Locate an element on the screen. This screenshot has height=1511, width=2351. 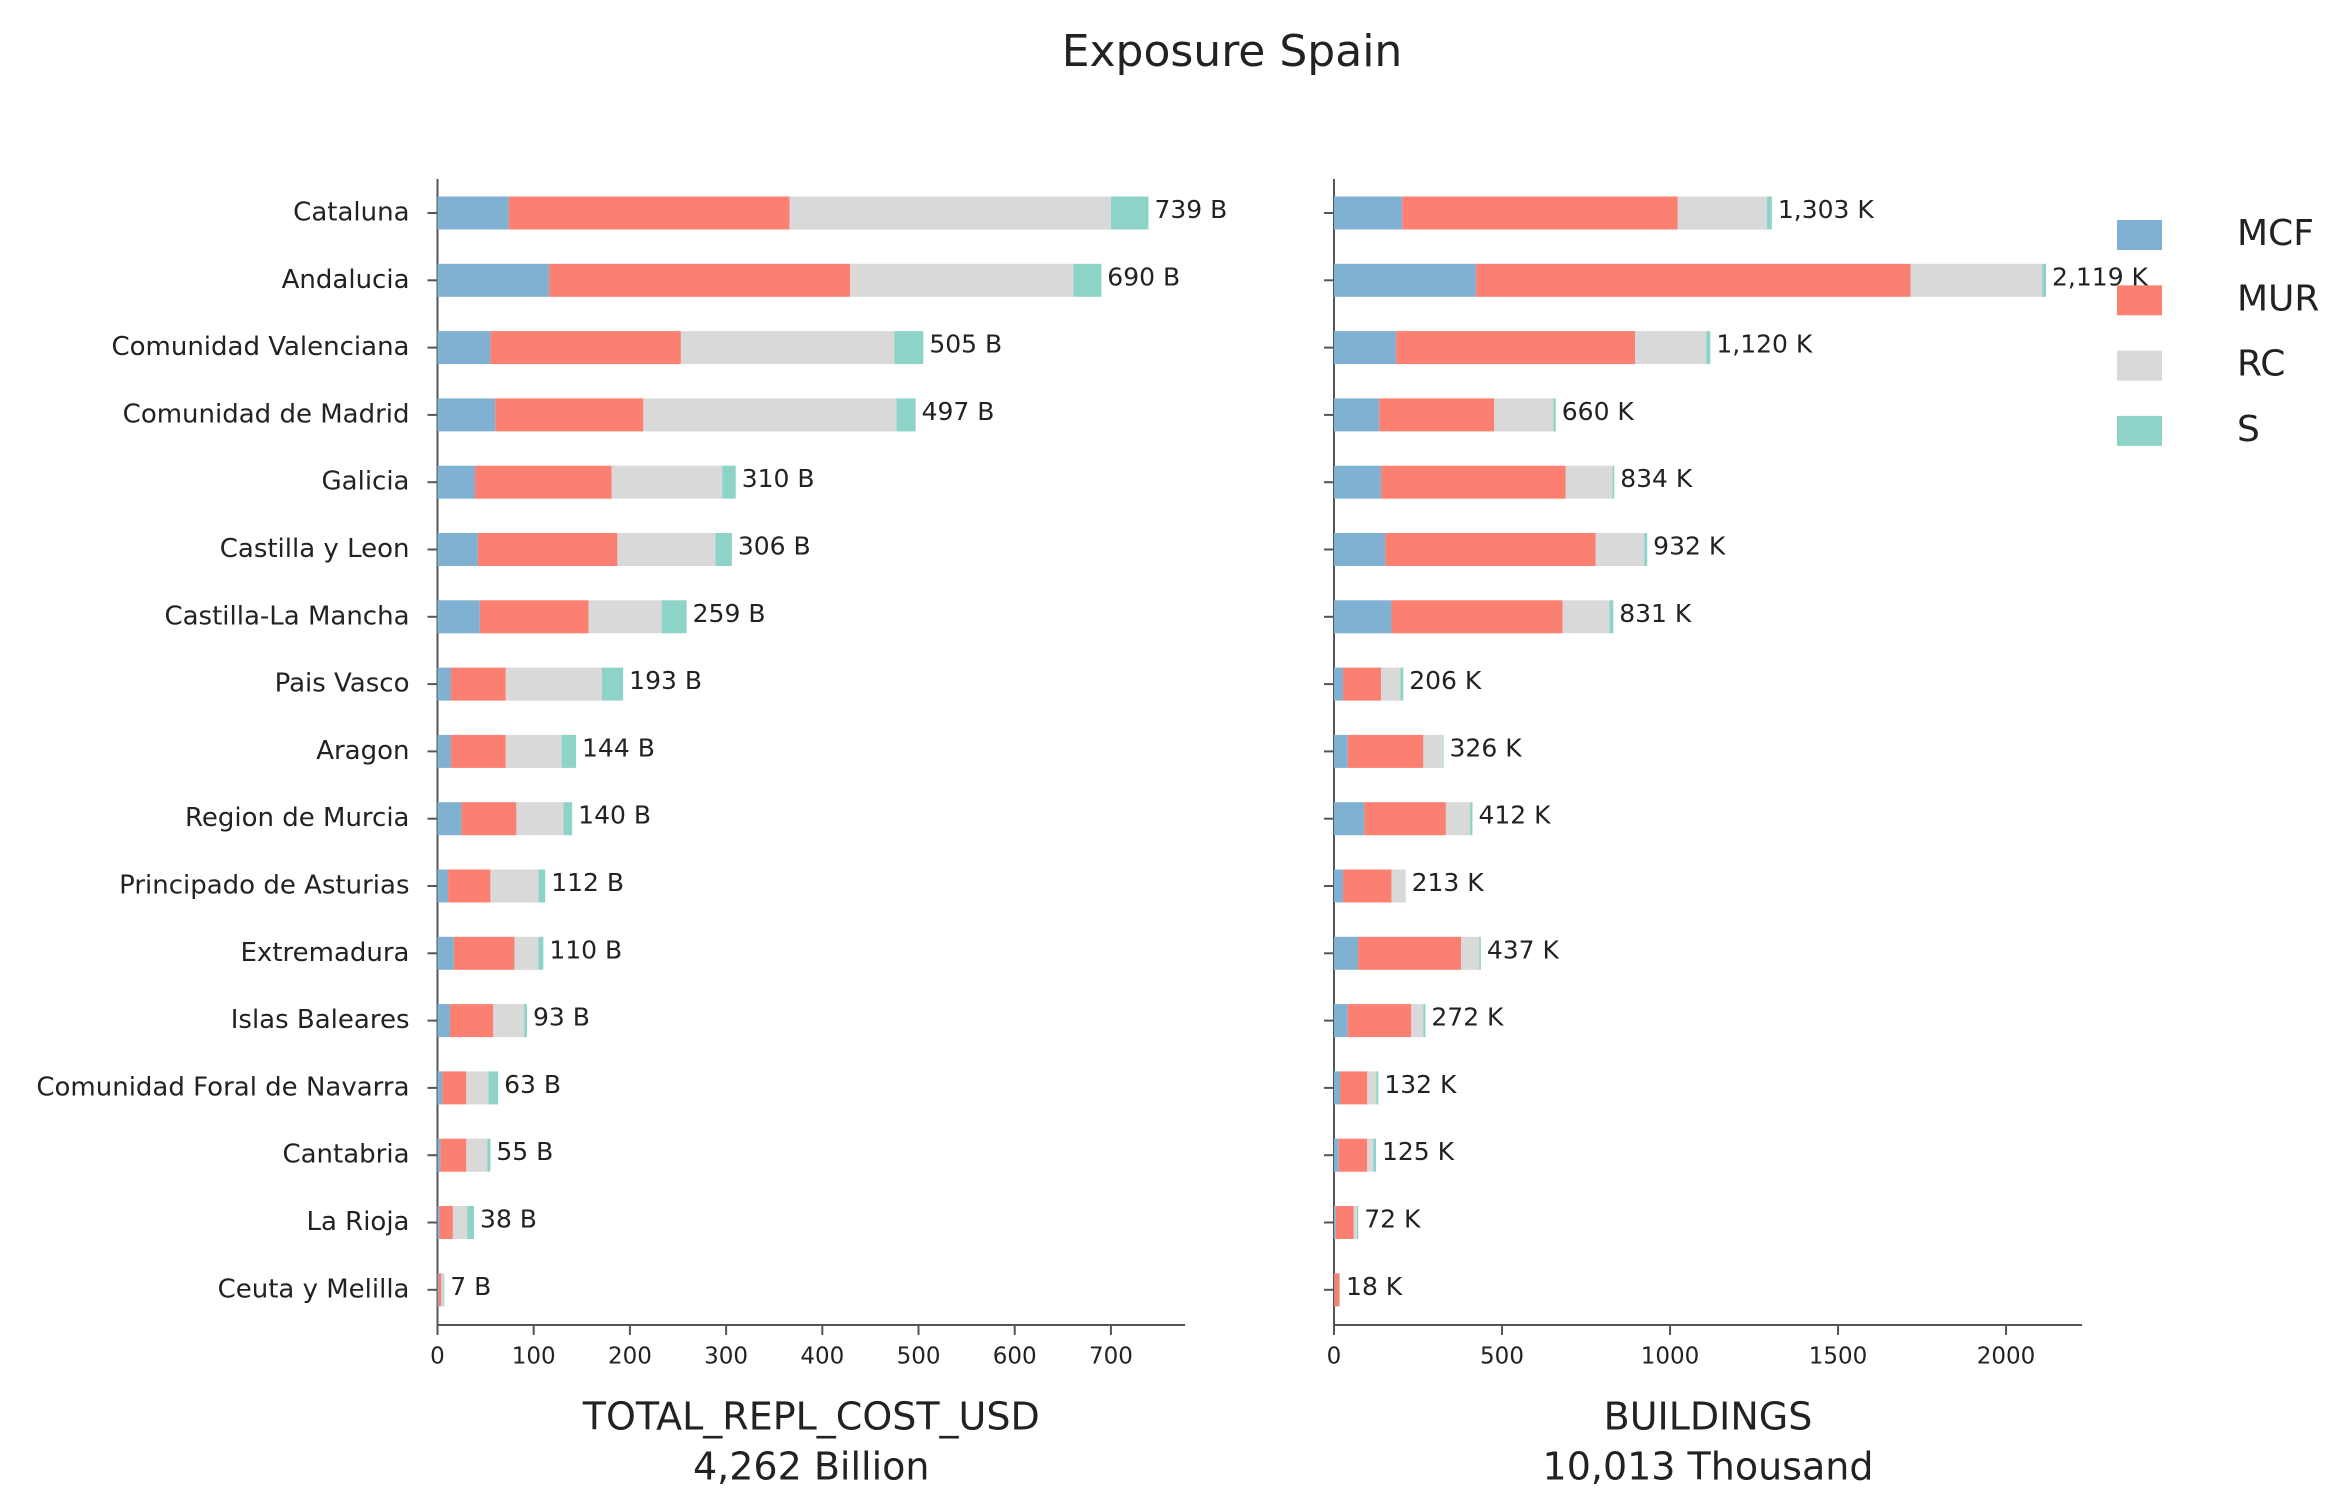
y-tick-label: Galicia is located at coordinates (366, 482).